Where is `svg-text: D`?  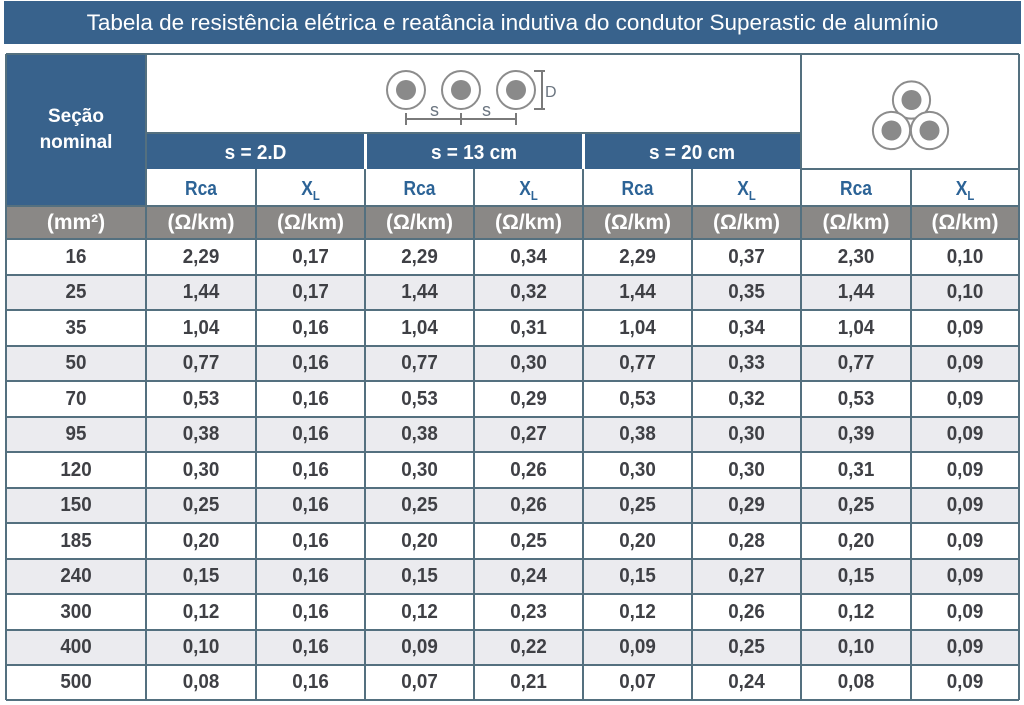
svg-text: D is located at coordinates (551, 92).